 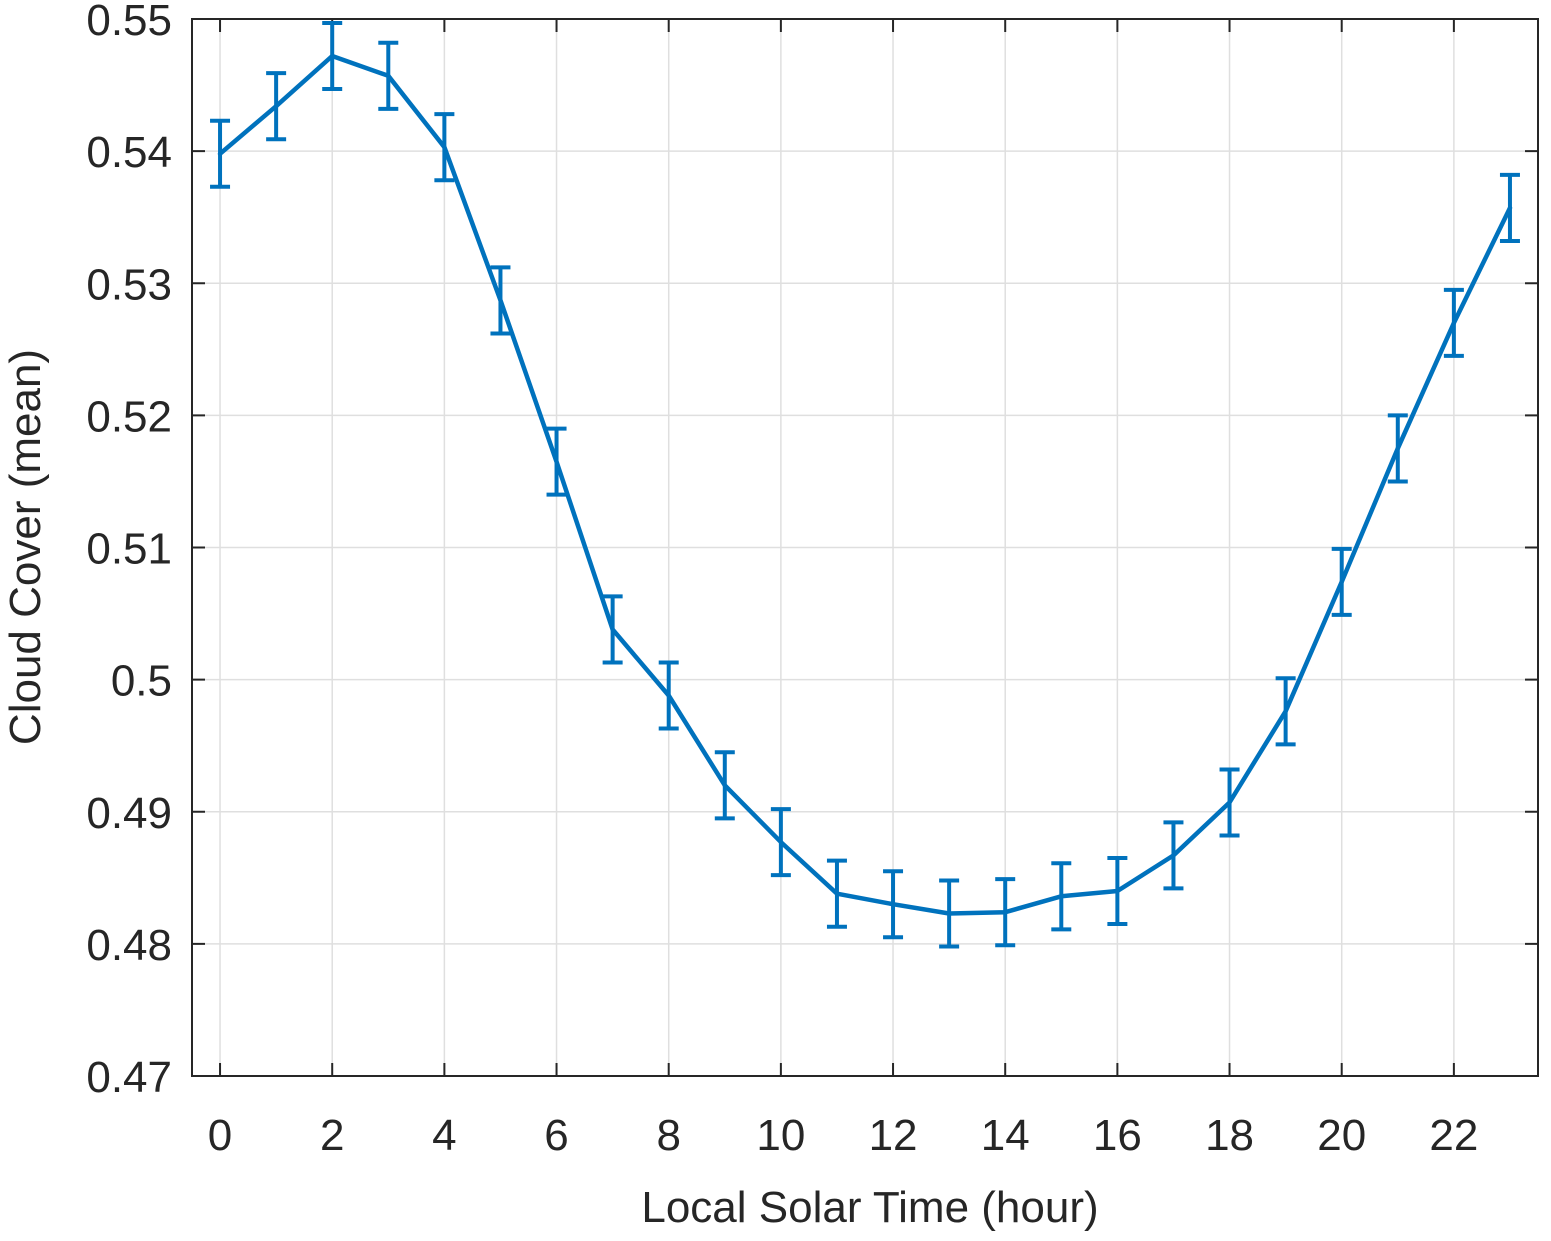 I want to click on x-tick-label: 2, so click(x=332, y=1135).